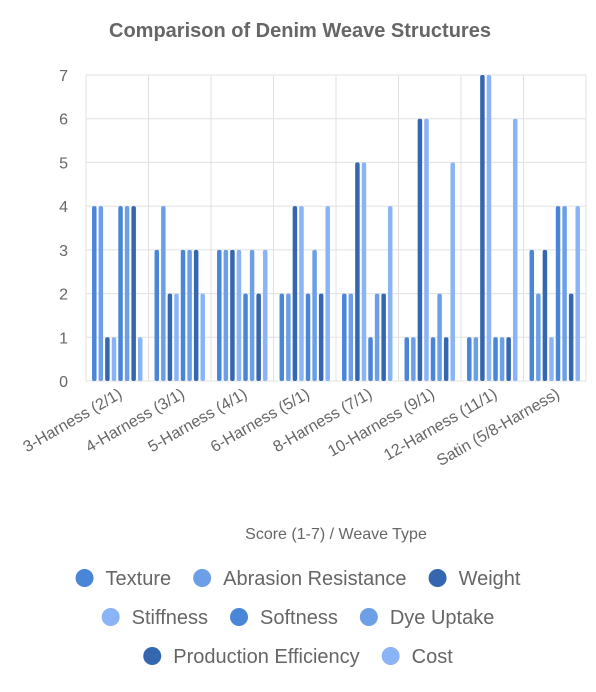 The image size is (596, 692). What do you see at coordinates (63, 229) in the screenshot?
I see `y-axis-ticks: 0 1 2 3 4 5 6 7` at bounding box center [63, 229].